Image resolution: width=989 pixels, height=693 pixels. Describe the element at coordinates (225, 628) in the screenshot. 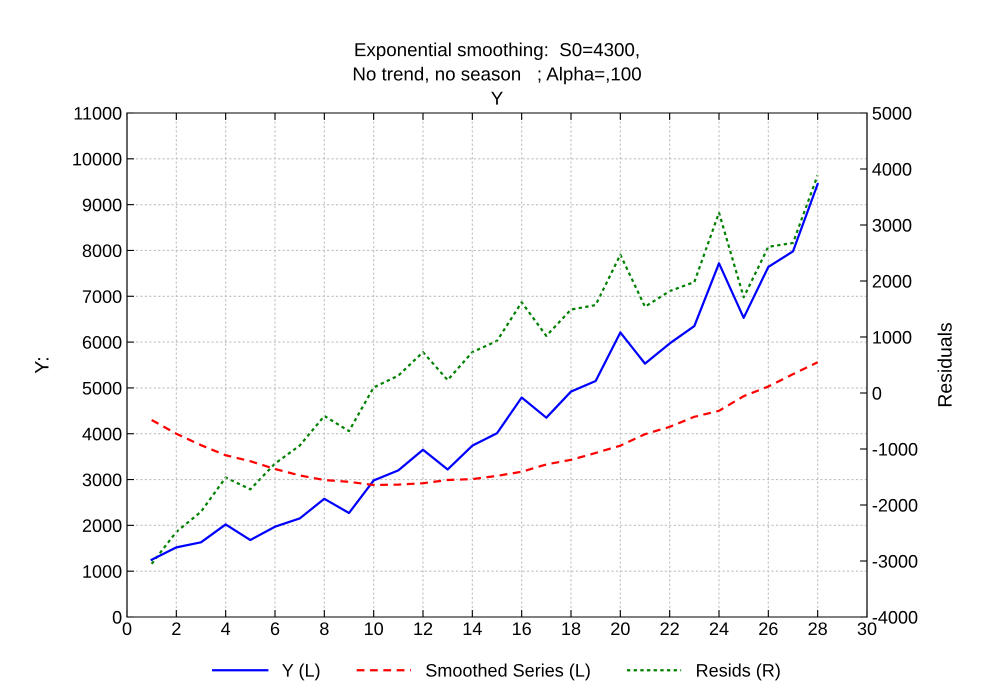

I see `x-tick-label: 4` at that location.